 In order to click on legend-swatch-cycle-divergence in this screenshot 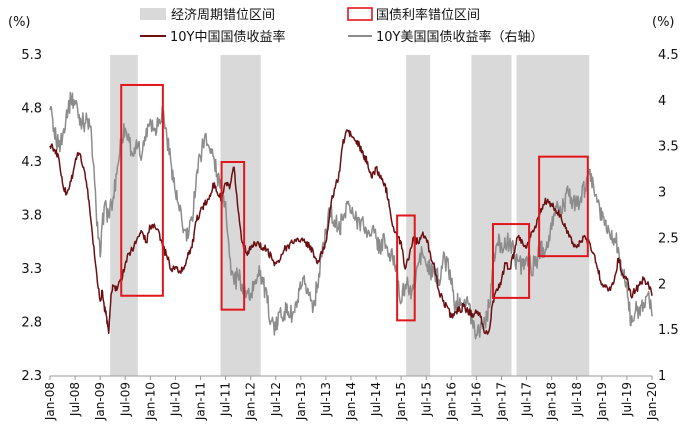, I will do `click(153, 14)`.